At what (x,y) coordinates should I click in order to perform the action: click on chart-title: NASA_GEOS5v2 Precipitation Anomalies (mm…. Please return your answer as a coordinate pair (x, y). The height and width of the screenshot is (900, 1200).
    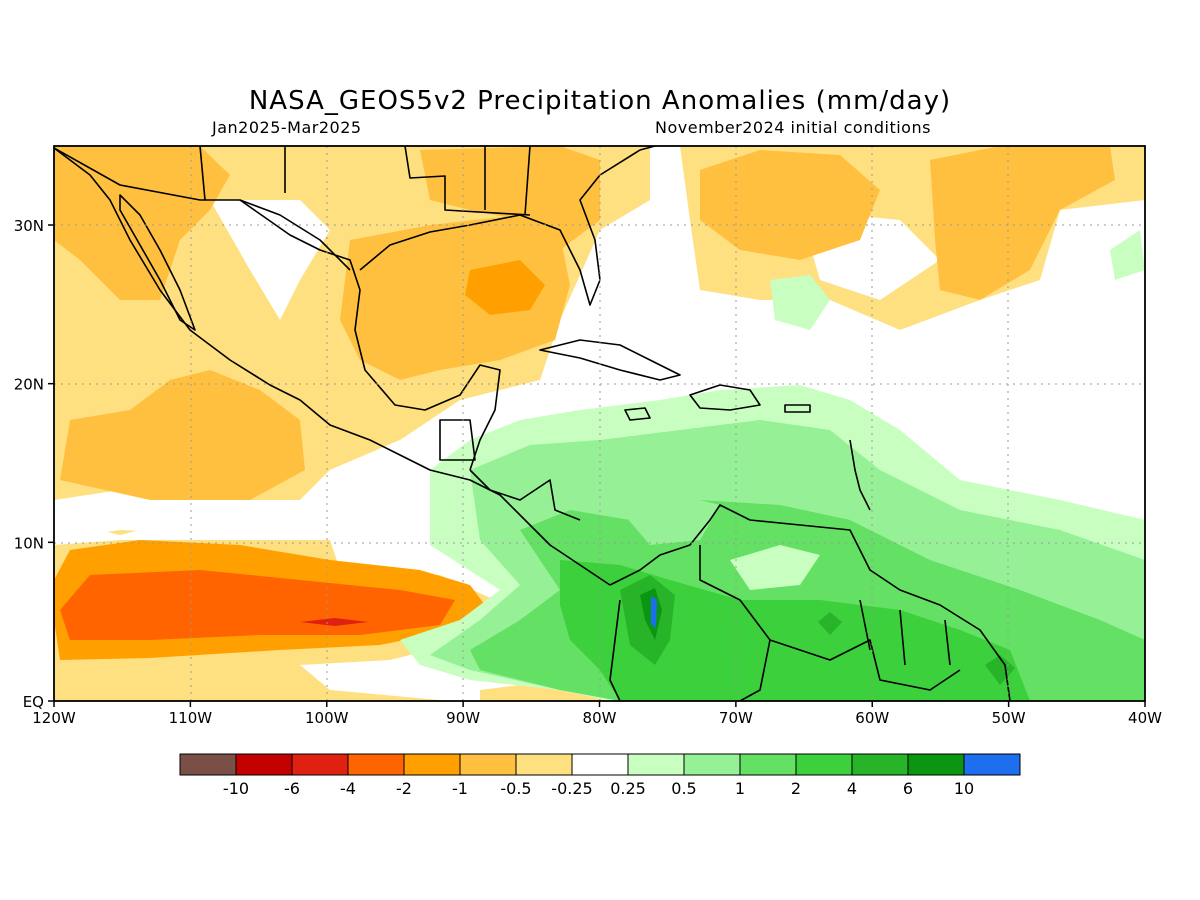
    Looking at the image, I should click on (600, 101).